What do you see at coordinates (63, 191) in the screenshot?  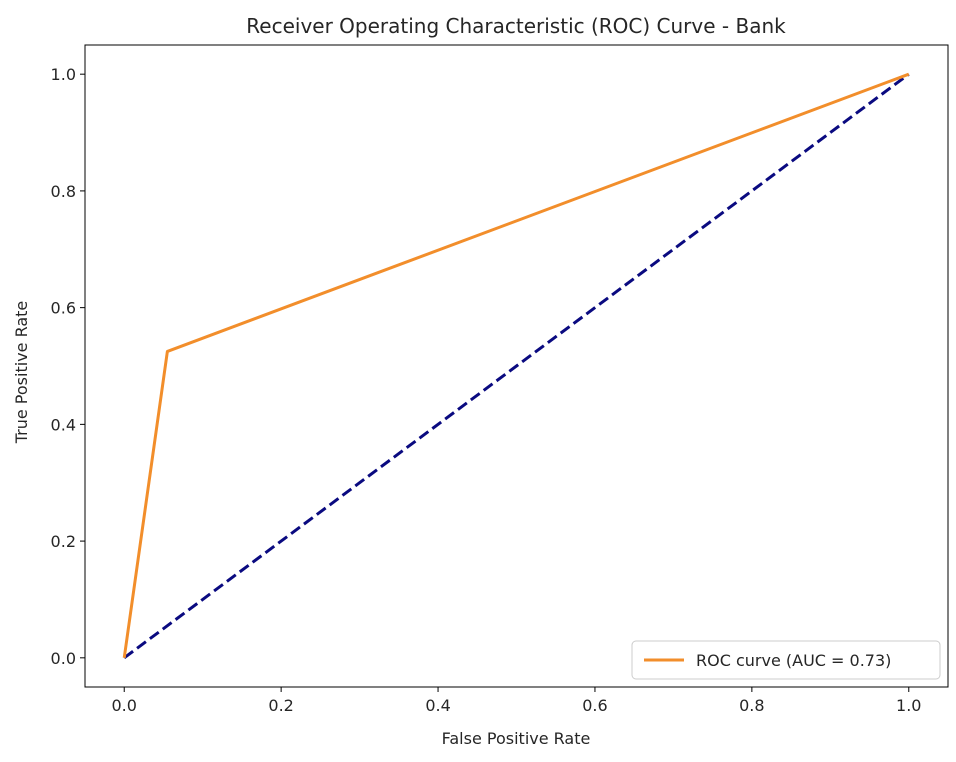 I see `y-tick-label: 0.8` at bounding box center [63, 191].